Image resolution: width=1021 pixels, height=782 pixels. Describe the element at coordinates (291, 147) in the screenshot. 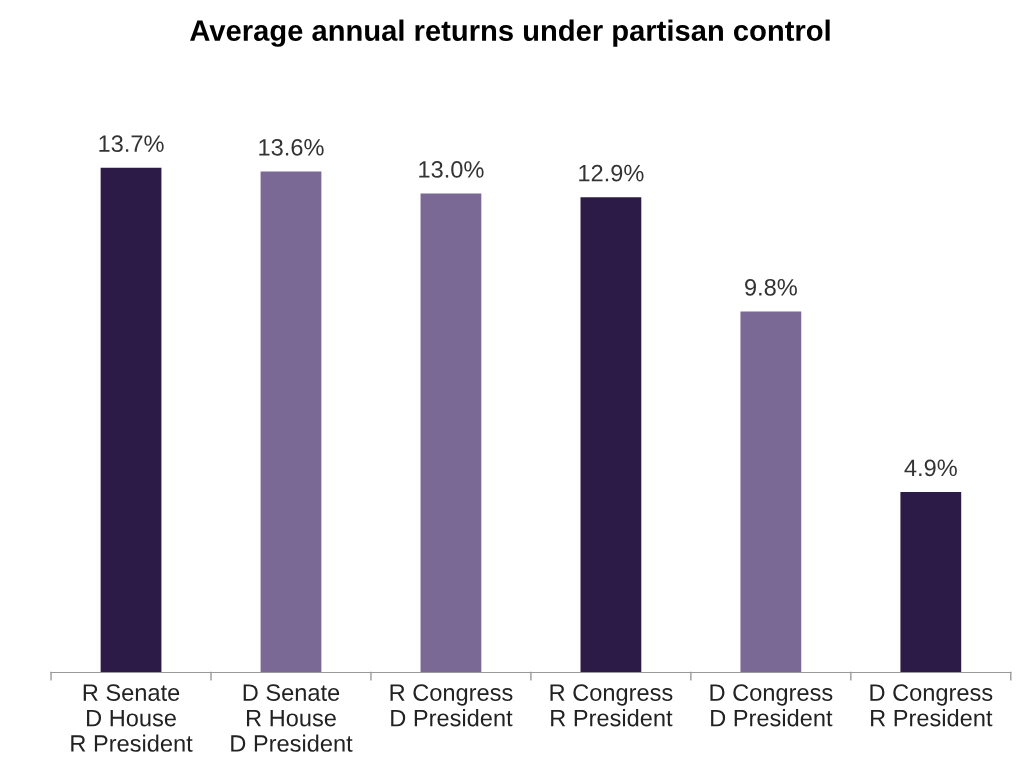

I see `data-label: 13.6%` at that location.